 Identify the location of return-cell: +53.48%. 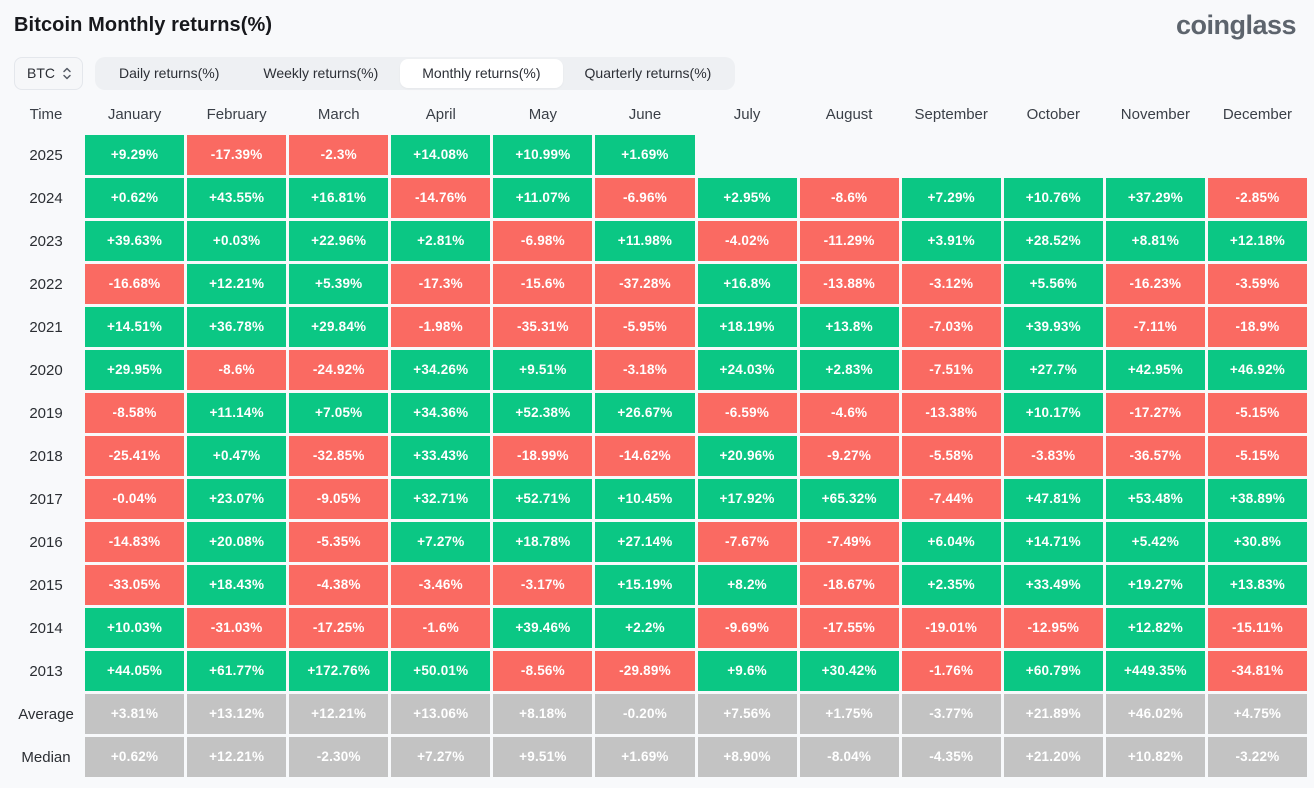
(1155, 499).